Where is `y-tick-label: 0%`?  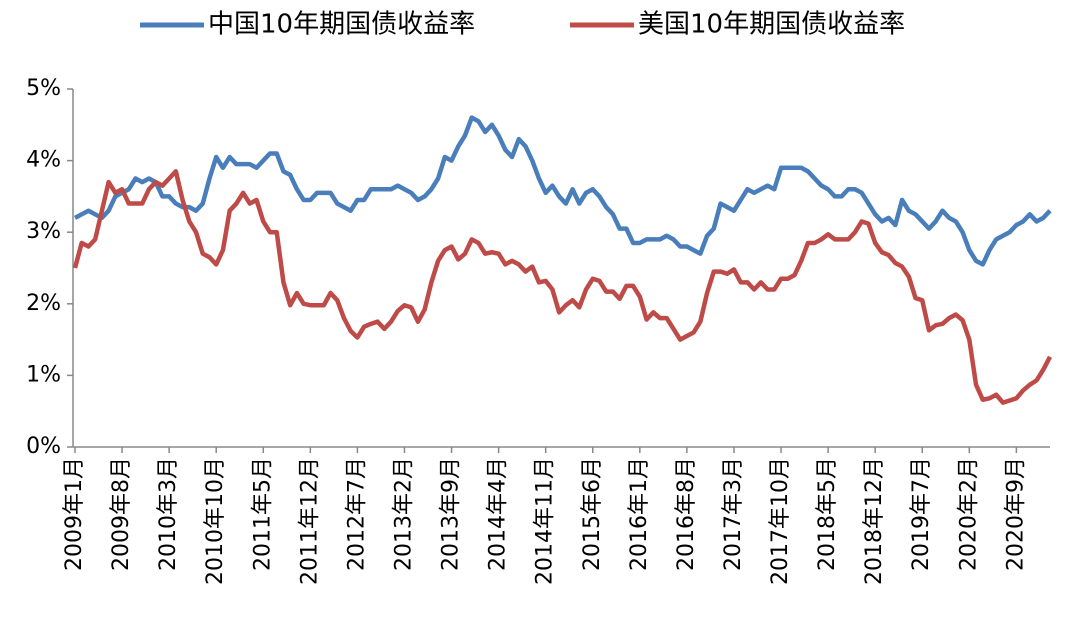
y-tick-label: 0% is located at coordinates (43, 446).